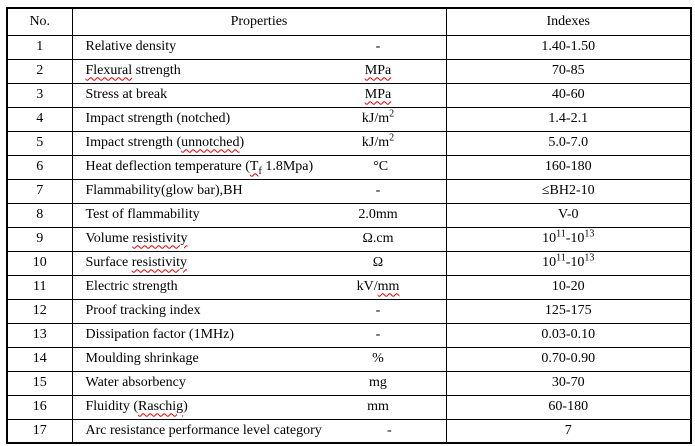 This screenshot has width=695, height=446. I want to click on header-no-label: No., so click(40, 22).